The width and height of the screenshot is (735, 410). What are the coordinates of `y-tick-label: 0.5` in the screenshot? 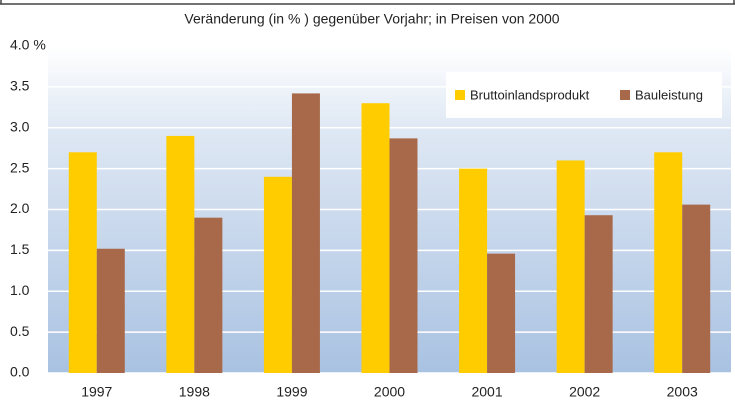 It's located at (20, 331).